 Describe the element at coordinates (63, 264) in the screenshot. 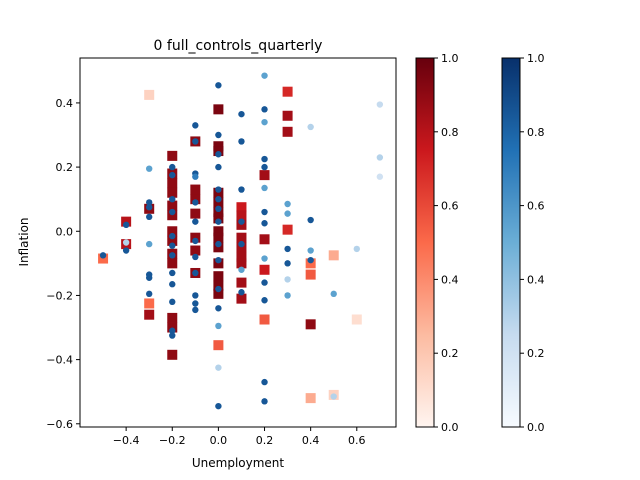

I see `y-axis: −0.6 −0.4 −0.2 0.0 0.2 0.4` at that location.